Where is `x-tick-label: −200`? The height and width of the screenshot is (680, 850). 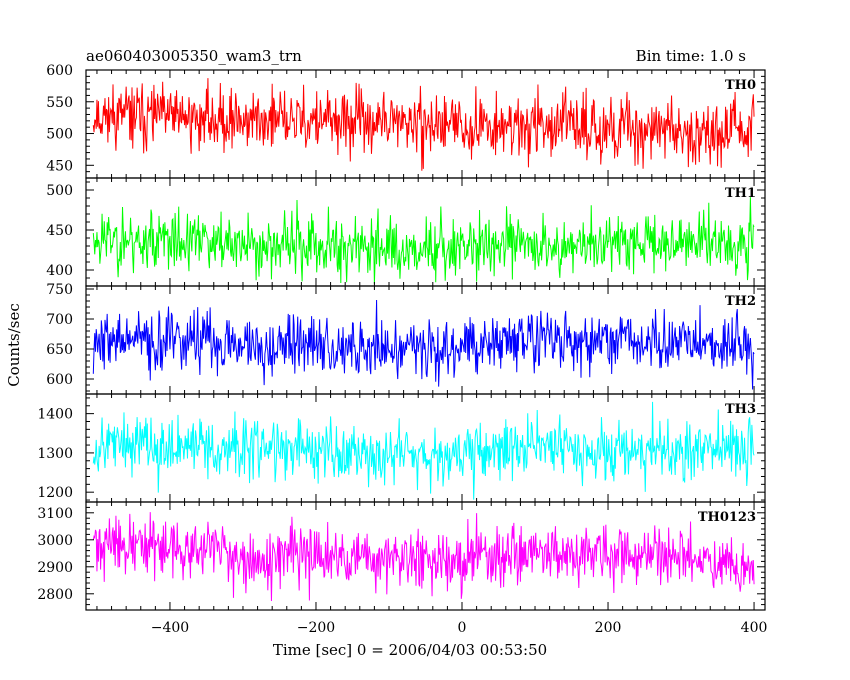 x-tick-label: −200 is located at coordinates (316, 628).